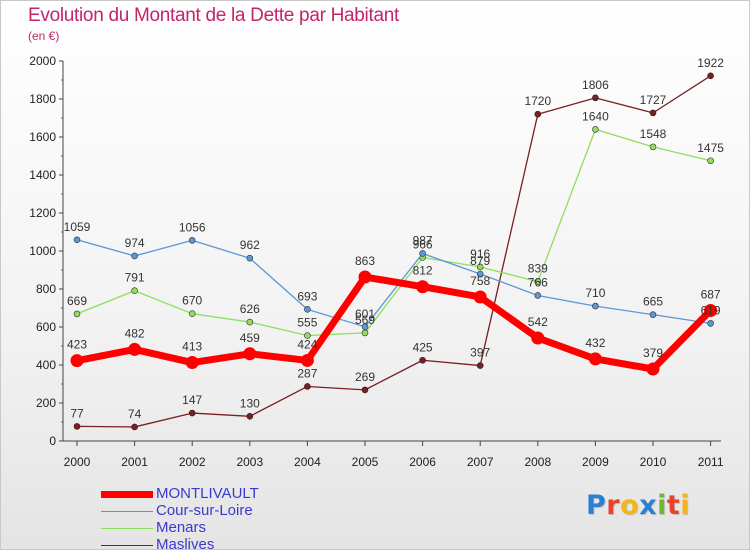  I want to click on legend-label: MONTLIVAULT, so click(207, 493).